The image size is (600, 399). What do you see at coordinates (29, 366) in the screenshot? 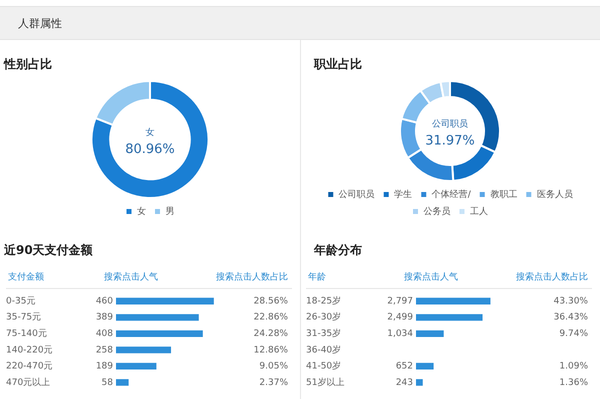
I see `y-tick-label: 220-470元` at bounding box center [29, 366].